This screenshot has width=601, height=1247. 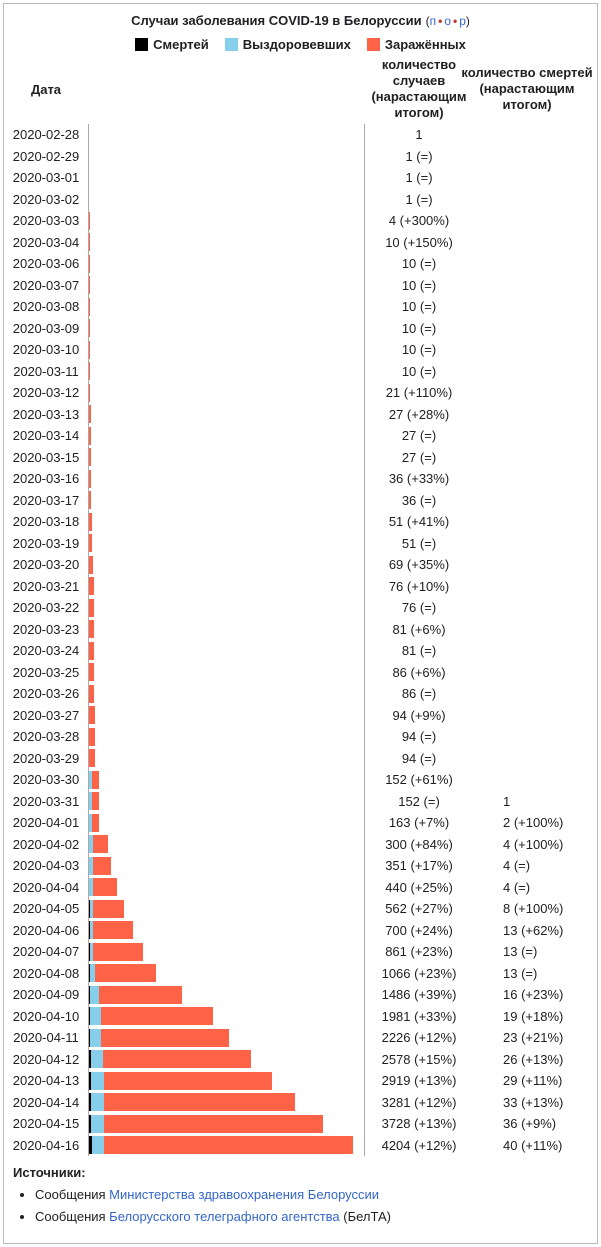 What do you see at coordinates (300, 264) in the screenshot?
I see `table-row: 2020-03-06 10 (=)` at bounding box center [300, 264].